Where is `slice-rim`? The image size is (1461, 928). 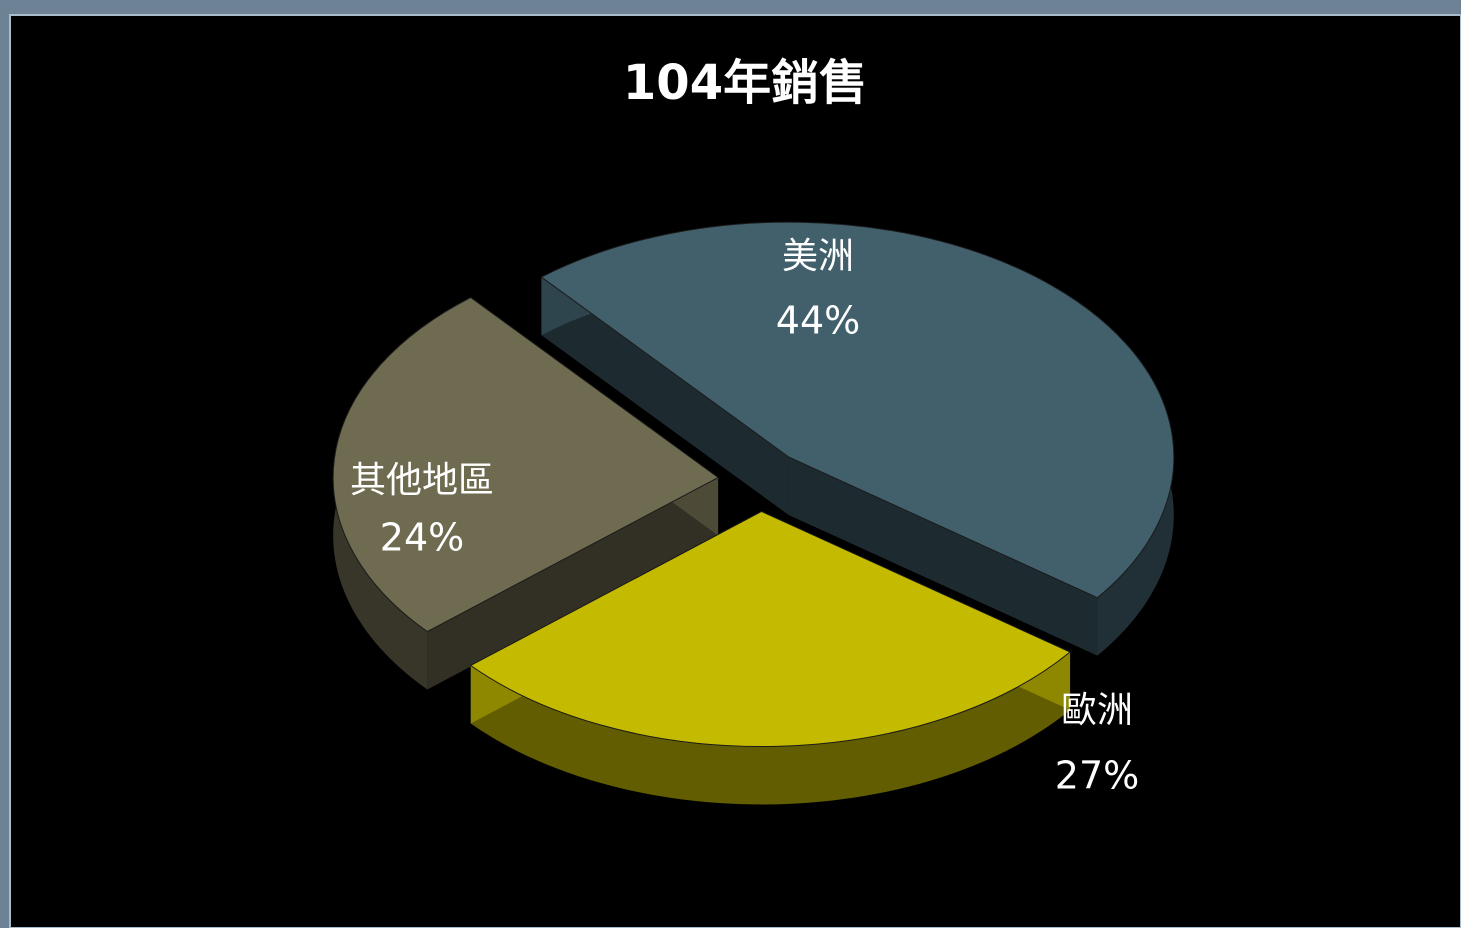
slice-rim is located at coordinates (770, 728).